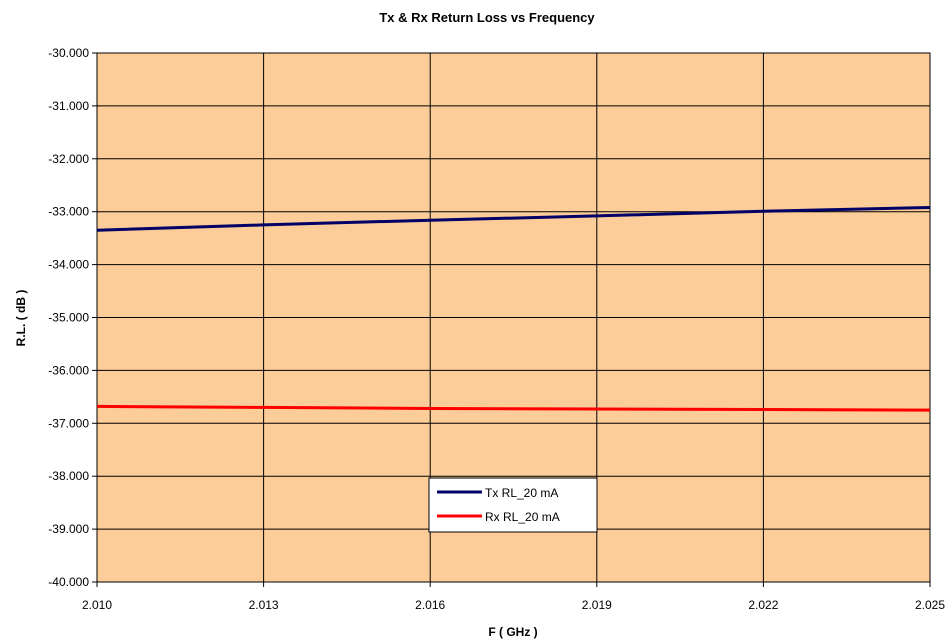 This screenshot has width=949, height=642. What do you see at coordinates (512, 632) in the screenshot?
I see `x-axis-label: F ( GHz )` at bounding box center [512, 632].